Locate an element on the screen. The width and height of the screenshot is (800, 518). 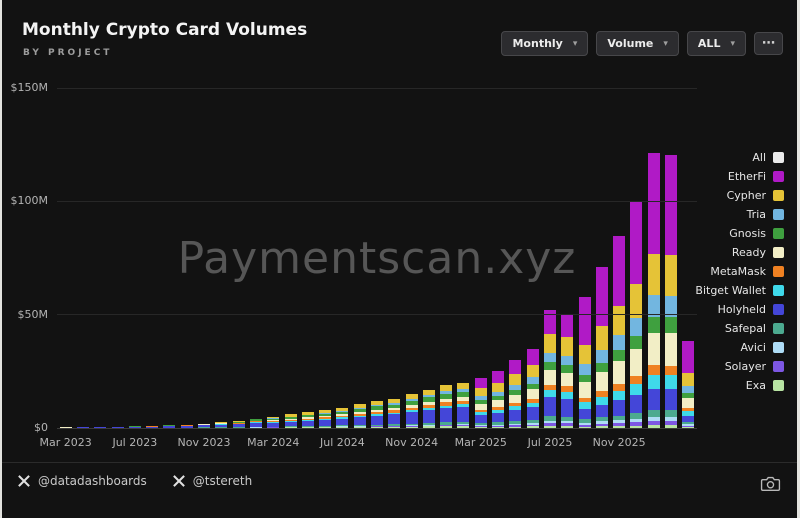
dropdown-volume: Volume ▾ is located at coordinates (637, 43).